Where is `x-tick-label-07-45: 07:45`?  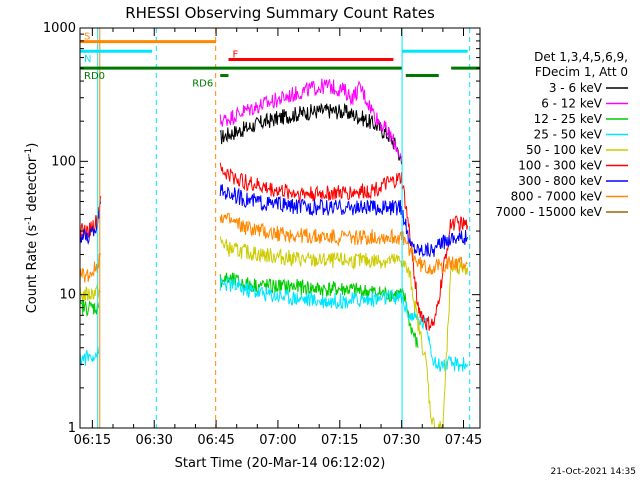
x-tick-label-07-45: 07:45 is located at coordinates (463, 440).